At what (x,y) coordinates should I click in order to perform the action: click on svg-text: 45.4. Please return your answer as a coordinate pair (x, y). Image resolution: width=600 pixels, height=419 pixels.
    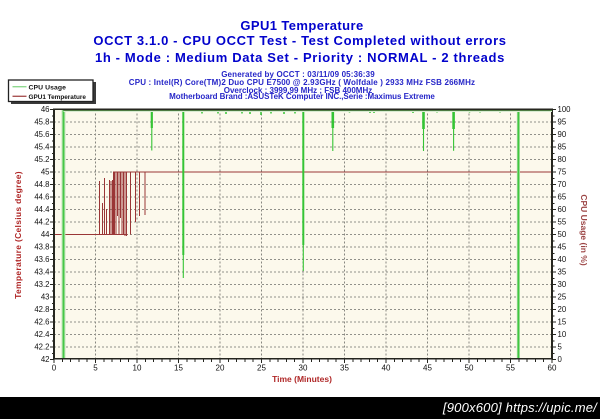
    Looking at the image, I should click on (42, 147).